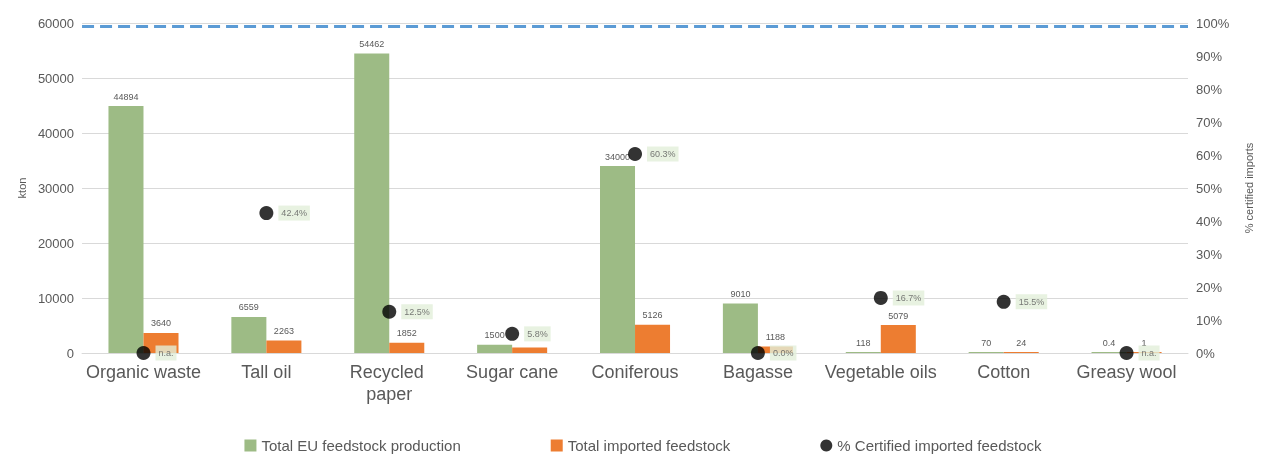 The width and height of the screenshot is (1287, 469). I want to click on data-label: 1, so click(1144, 342).